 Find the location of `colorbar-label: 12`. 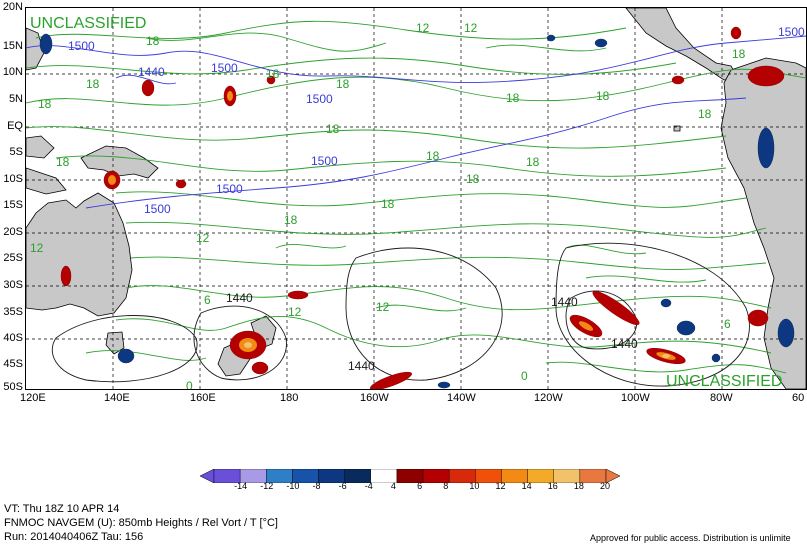

colorbar-label: 12 is located at coordinates (500, 486).